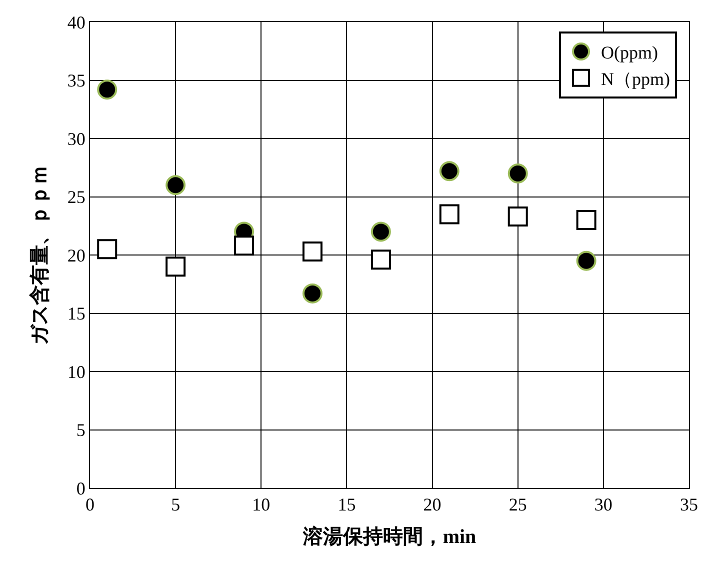 The width and height of the screenshot is (710, 563). What do you see at coordinates (175, 504) in the screenshot?
I see `x-tick-label: 5` at bounding box center [175, 504].